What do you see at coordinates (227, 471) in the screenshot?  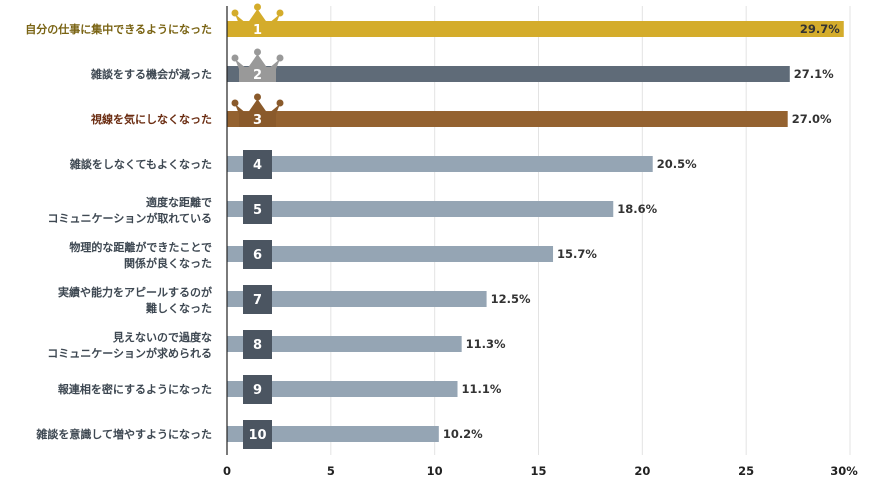 I see `x-tick-label: 0` at bounding box center [227, 471].